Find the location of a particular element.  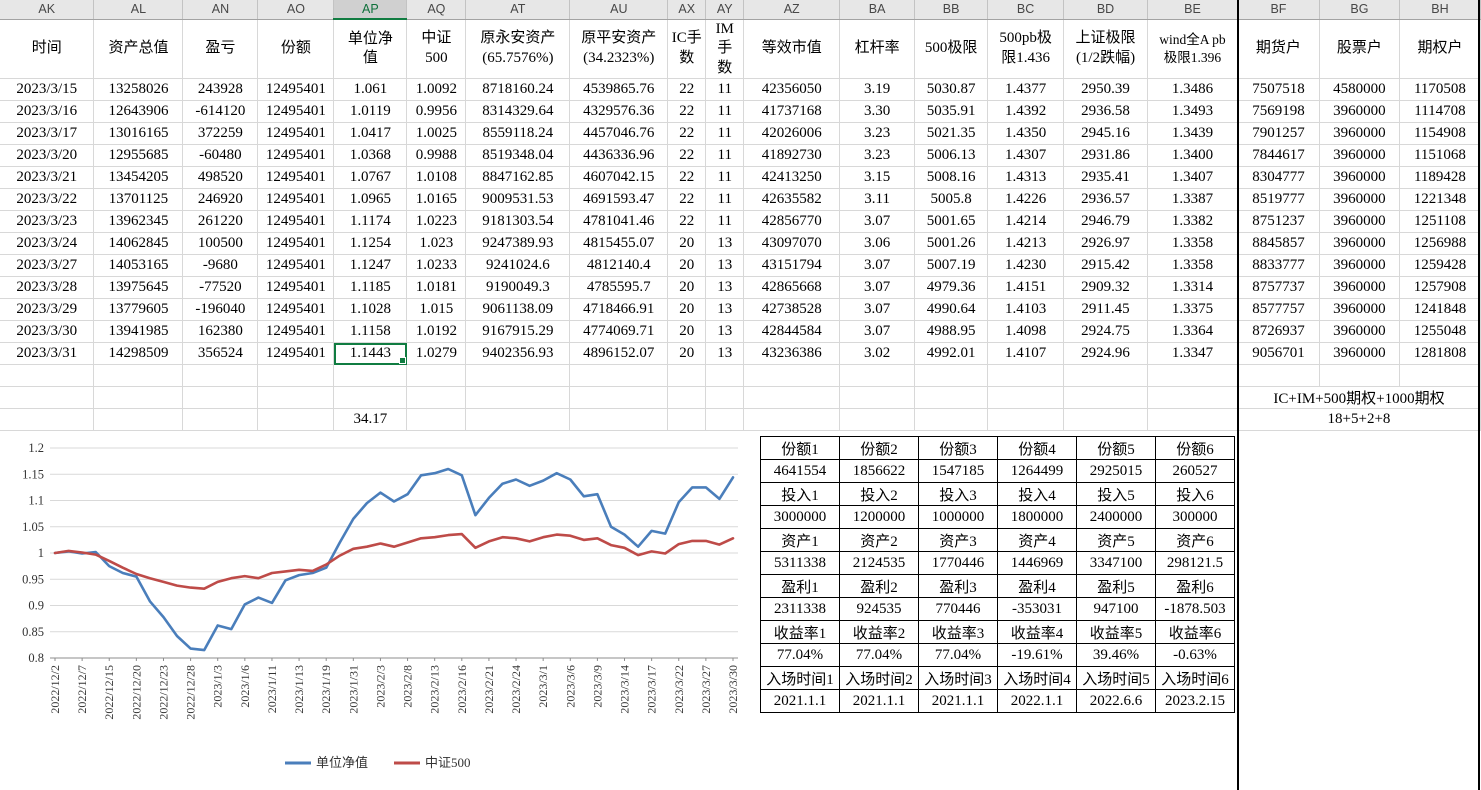

sheet-cell: 41737168 is located at coordinates (792, 111).